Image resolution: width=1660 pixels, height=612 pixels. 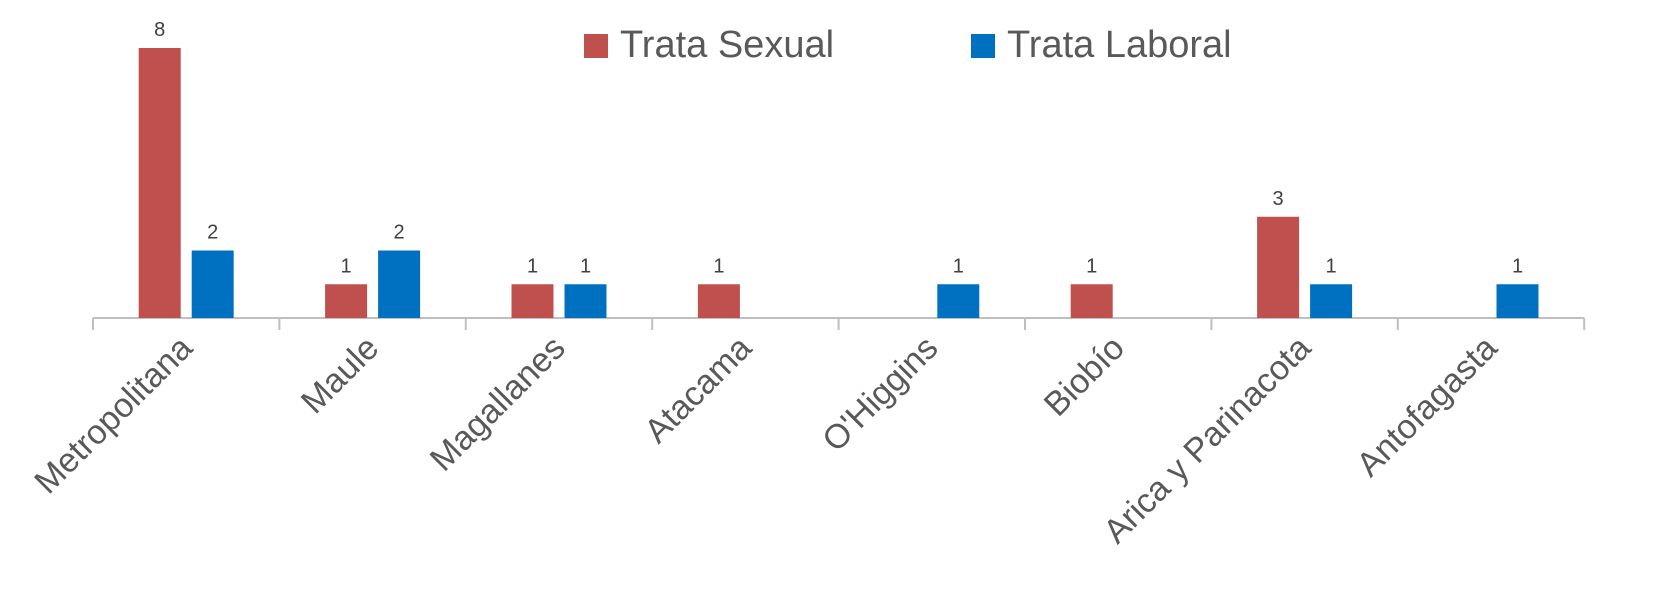 What do you see at coordinates (113, 415) in the screenshot?
I see `x-tick-label: Metropolitana` at bounding box center [113, 415].